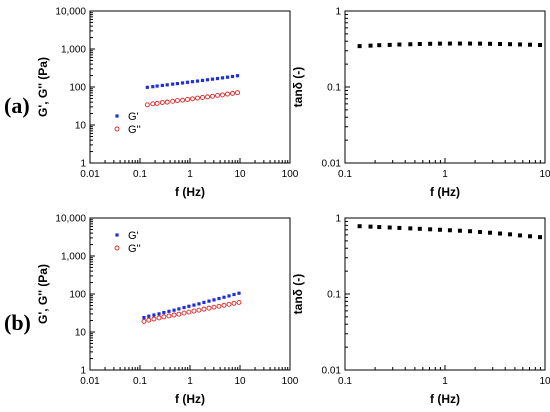 Image resolution: width=550 pixels, height=412 pixels. Describe the element at coordinates (90, 174) in the screenshot. I see `x-tick-label: 0.01` at that location.